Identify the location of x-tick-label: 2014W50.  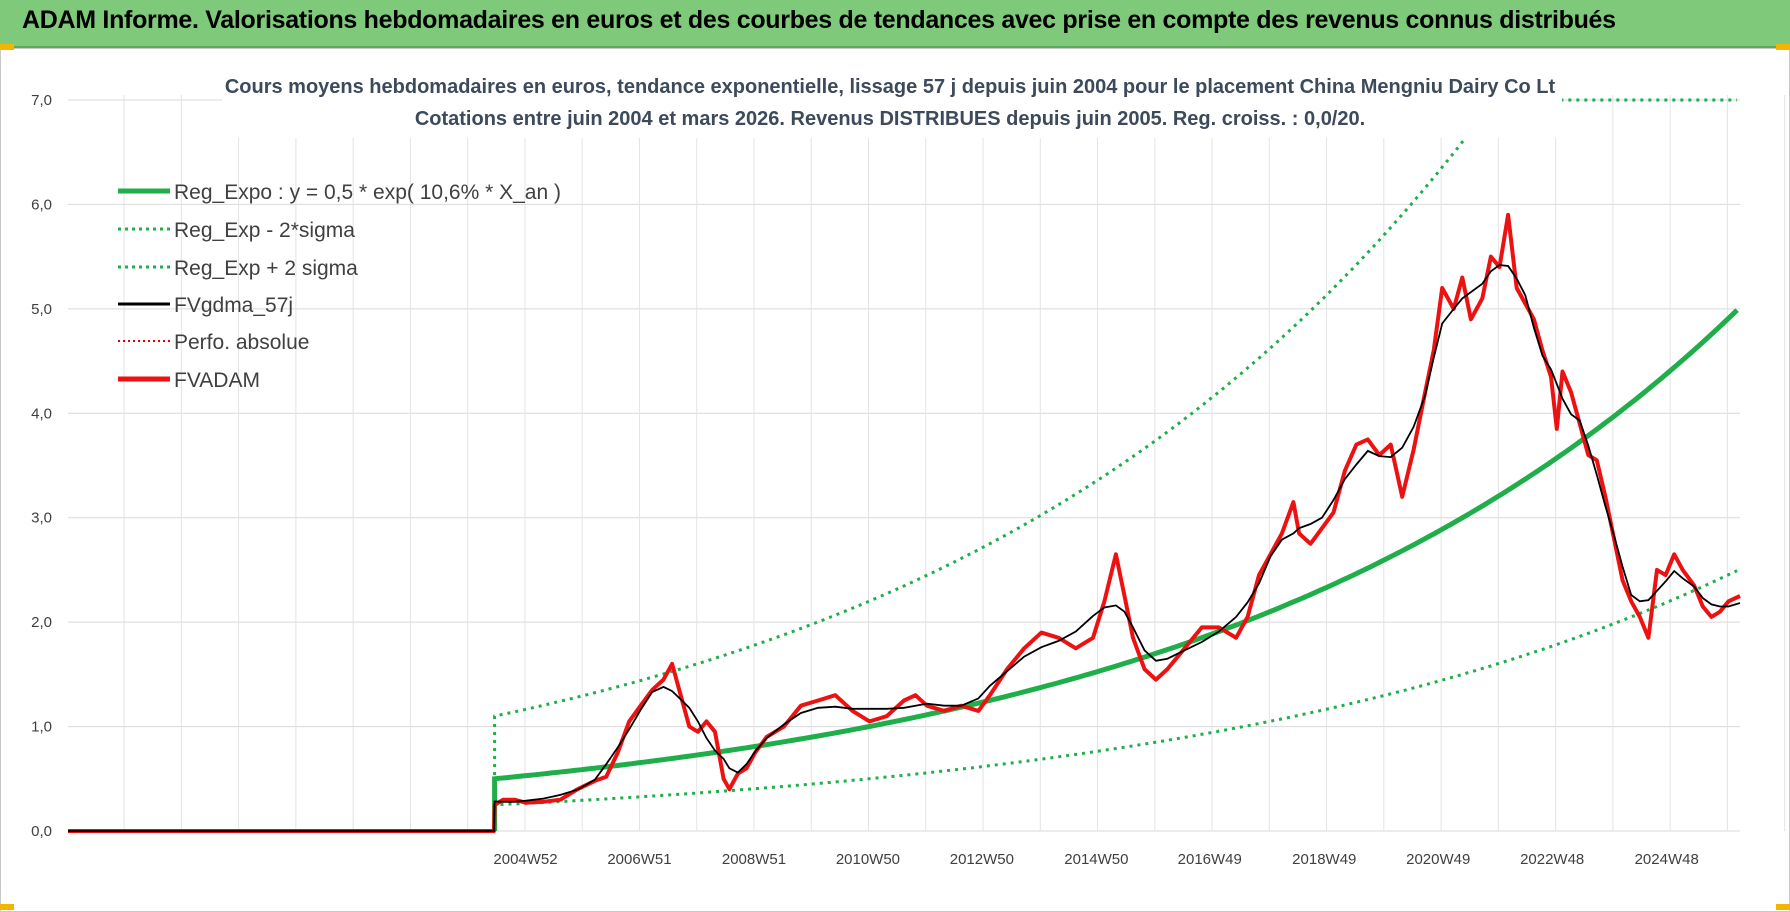
(1096, 859).